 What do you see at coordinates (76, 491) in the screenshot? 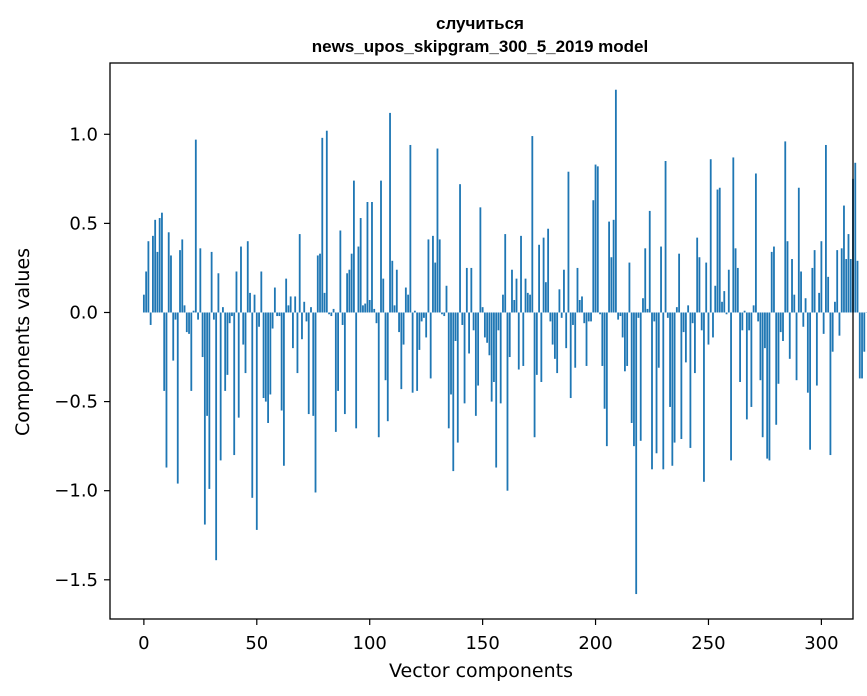
I see `y-tick-label: −1.0` at bounding box center [76, 491].